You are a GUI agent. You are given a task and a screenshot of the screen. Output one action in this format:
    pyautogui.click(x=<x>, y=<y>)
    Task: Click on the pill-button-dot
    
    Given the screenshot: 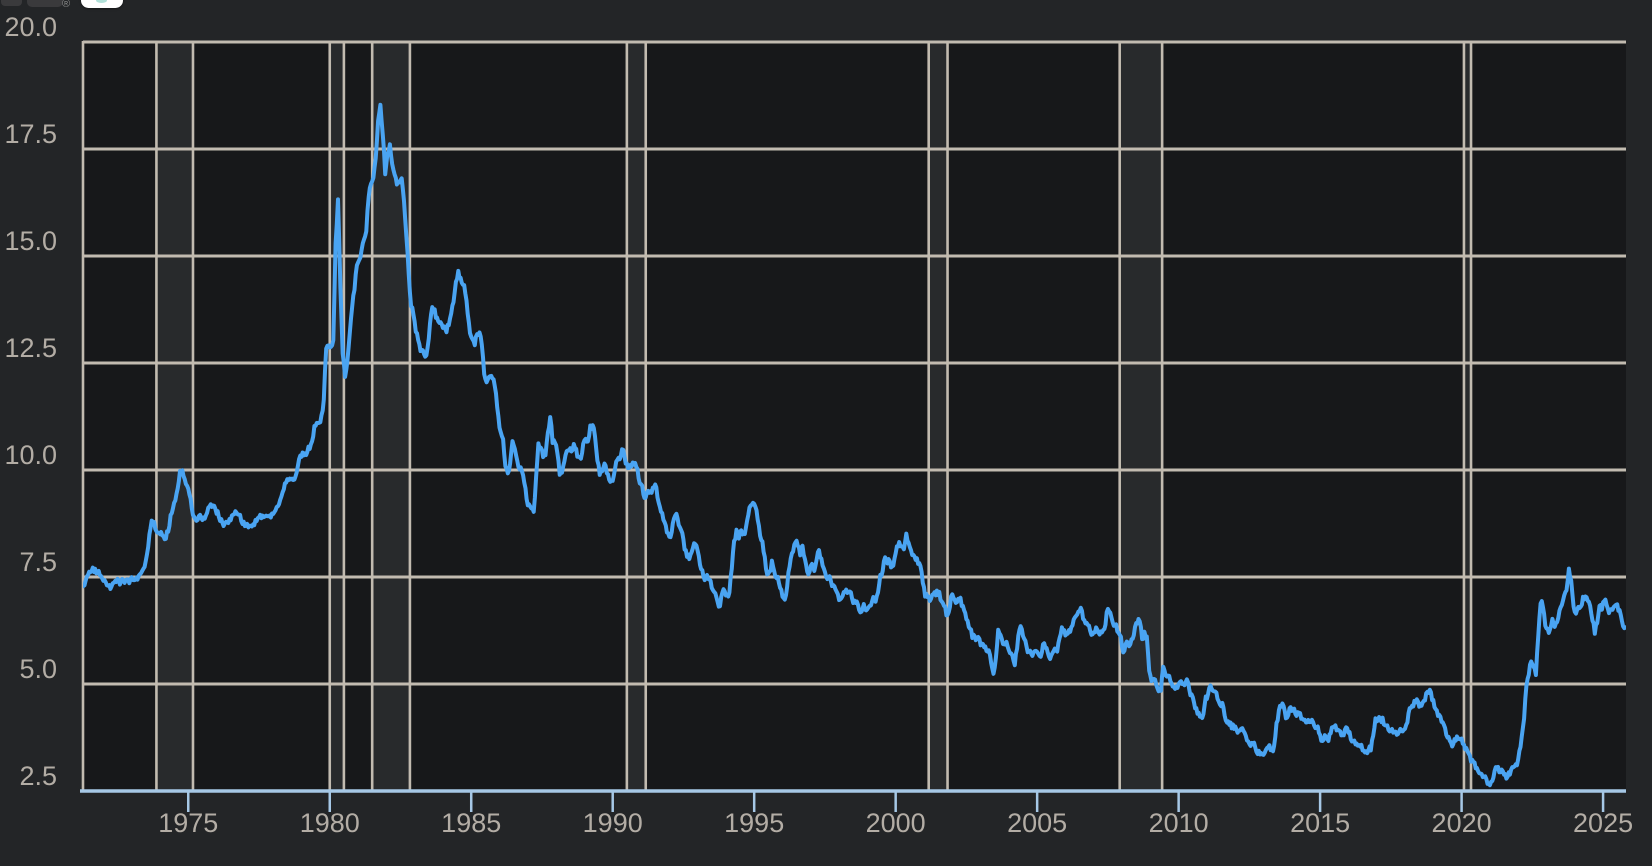 What is the action you would take?
    pyautogui.click(x=101, y=1)
    